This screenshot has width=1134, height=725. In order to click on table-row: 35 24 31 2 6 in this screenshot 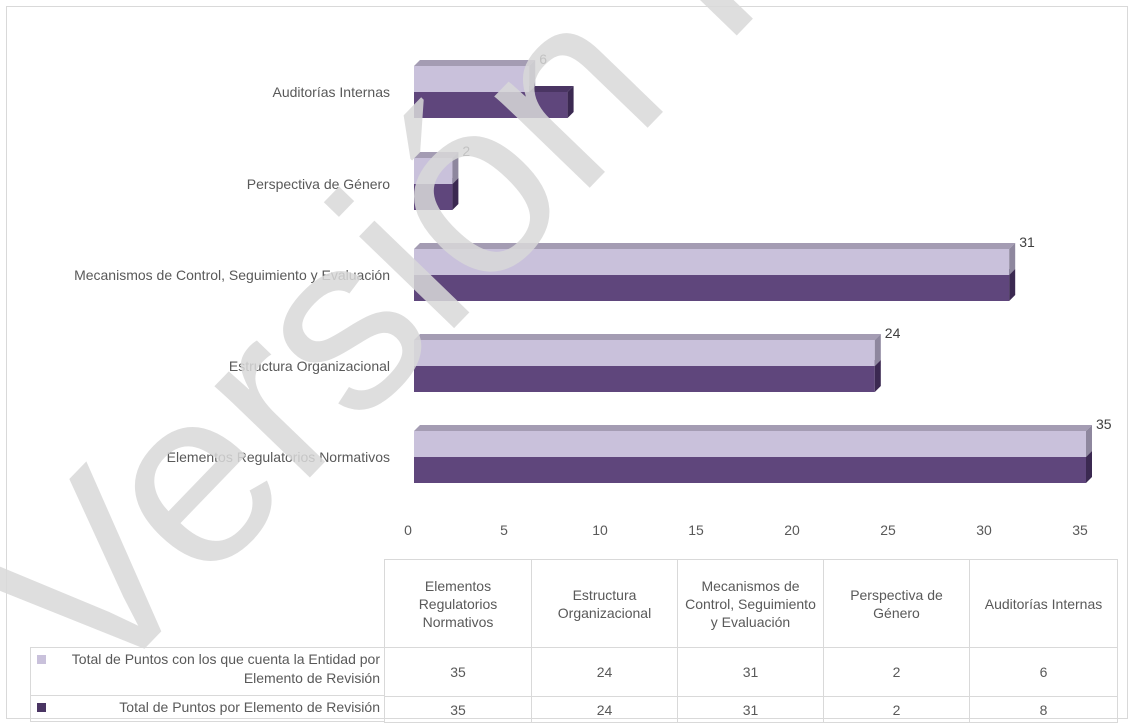, I will do `click(751, 672)`.